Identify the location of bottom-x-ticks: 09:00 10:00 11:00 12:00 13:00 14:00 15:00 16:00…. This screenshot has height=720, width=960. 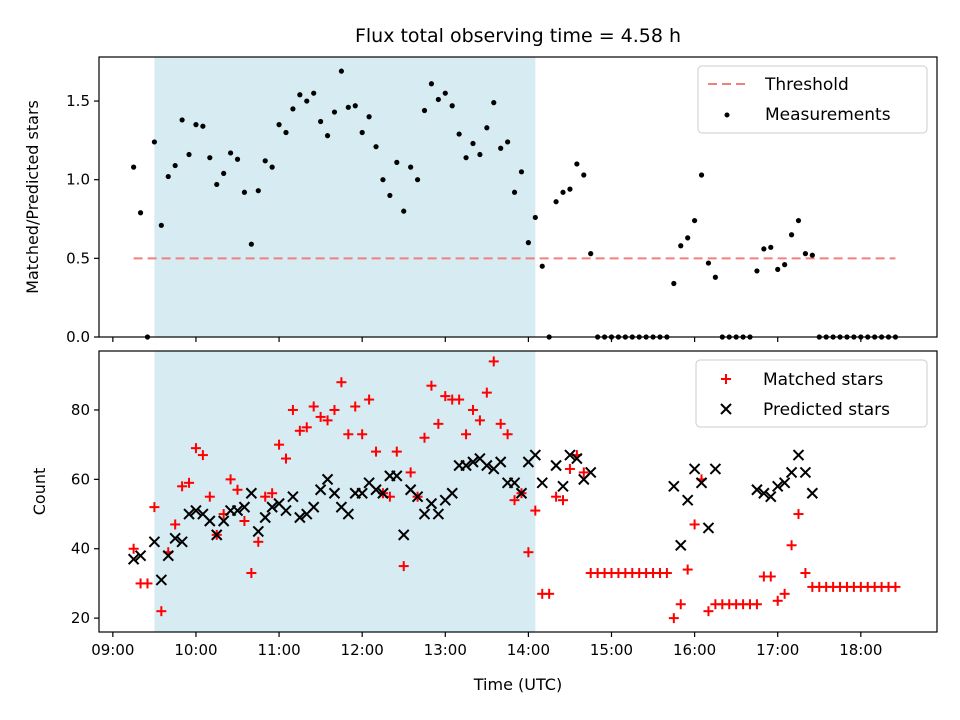
(486, 645).